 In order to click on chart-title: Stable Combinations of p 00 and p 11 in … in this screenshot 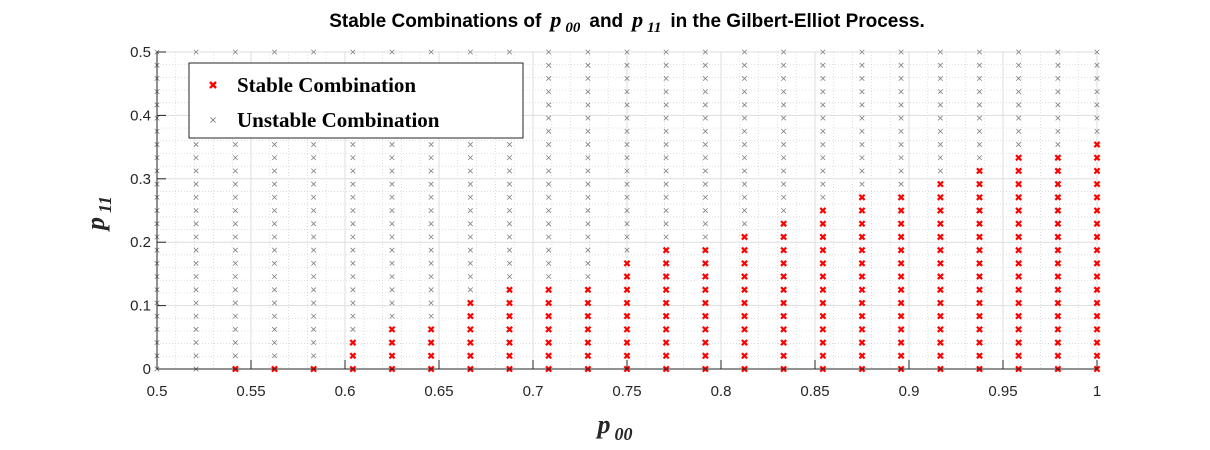, I will do `click(627, 21)`.